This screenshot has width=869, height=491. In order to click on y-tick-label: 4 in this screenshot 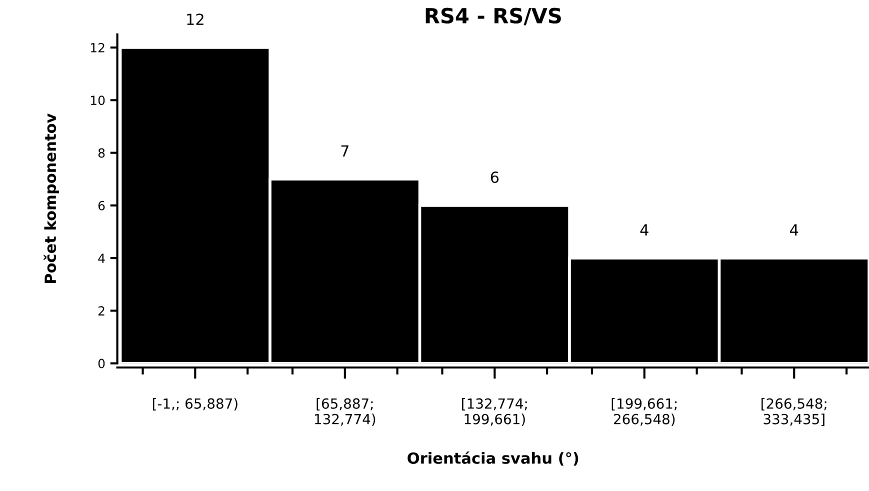, I will do `click(101, 258)`.